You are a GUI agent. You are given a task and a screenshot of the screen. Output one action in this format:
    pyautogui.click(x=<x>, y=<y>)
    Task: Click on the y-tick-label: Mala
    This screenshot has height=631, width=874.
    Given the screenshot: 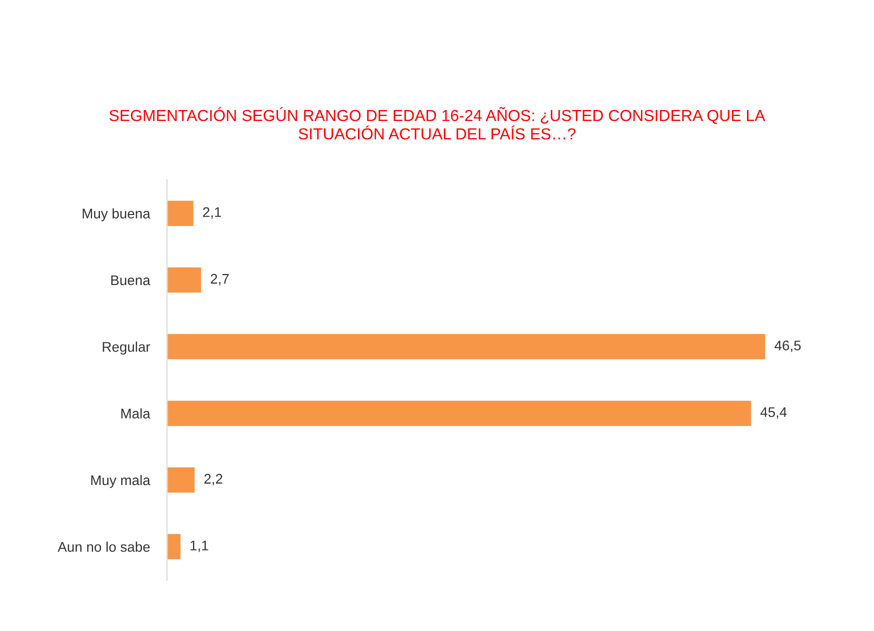 What is the action you would take?
    pyautogui.click(x=135, y=413)
    